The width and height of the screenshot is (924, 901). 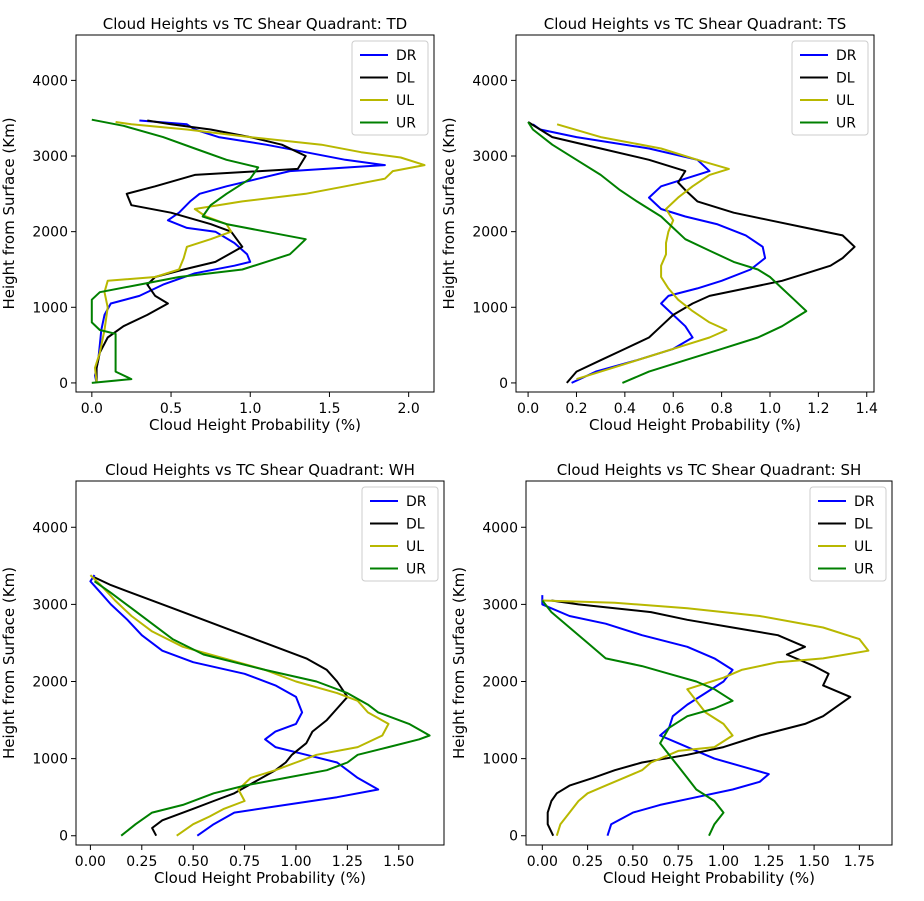 What do you see at coordinates (329, 409) in the screenshot?
I see `x-tick-label: 1.5` at bounding box center [329, 409].